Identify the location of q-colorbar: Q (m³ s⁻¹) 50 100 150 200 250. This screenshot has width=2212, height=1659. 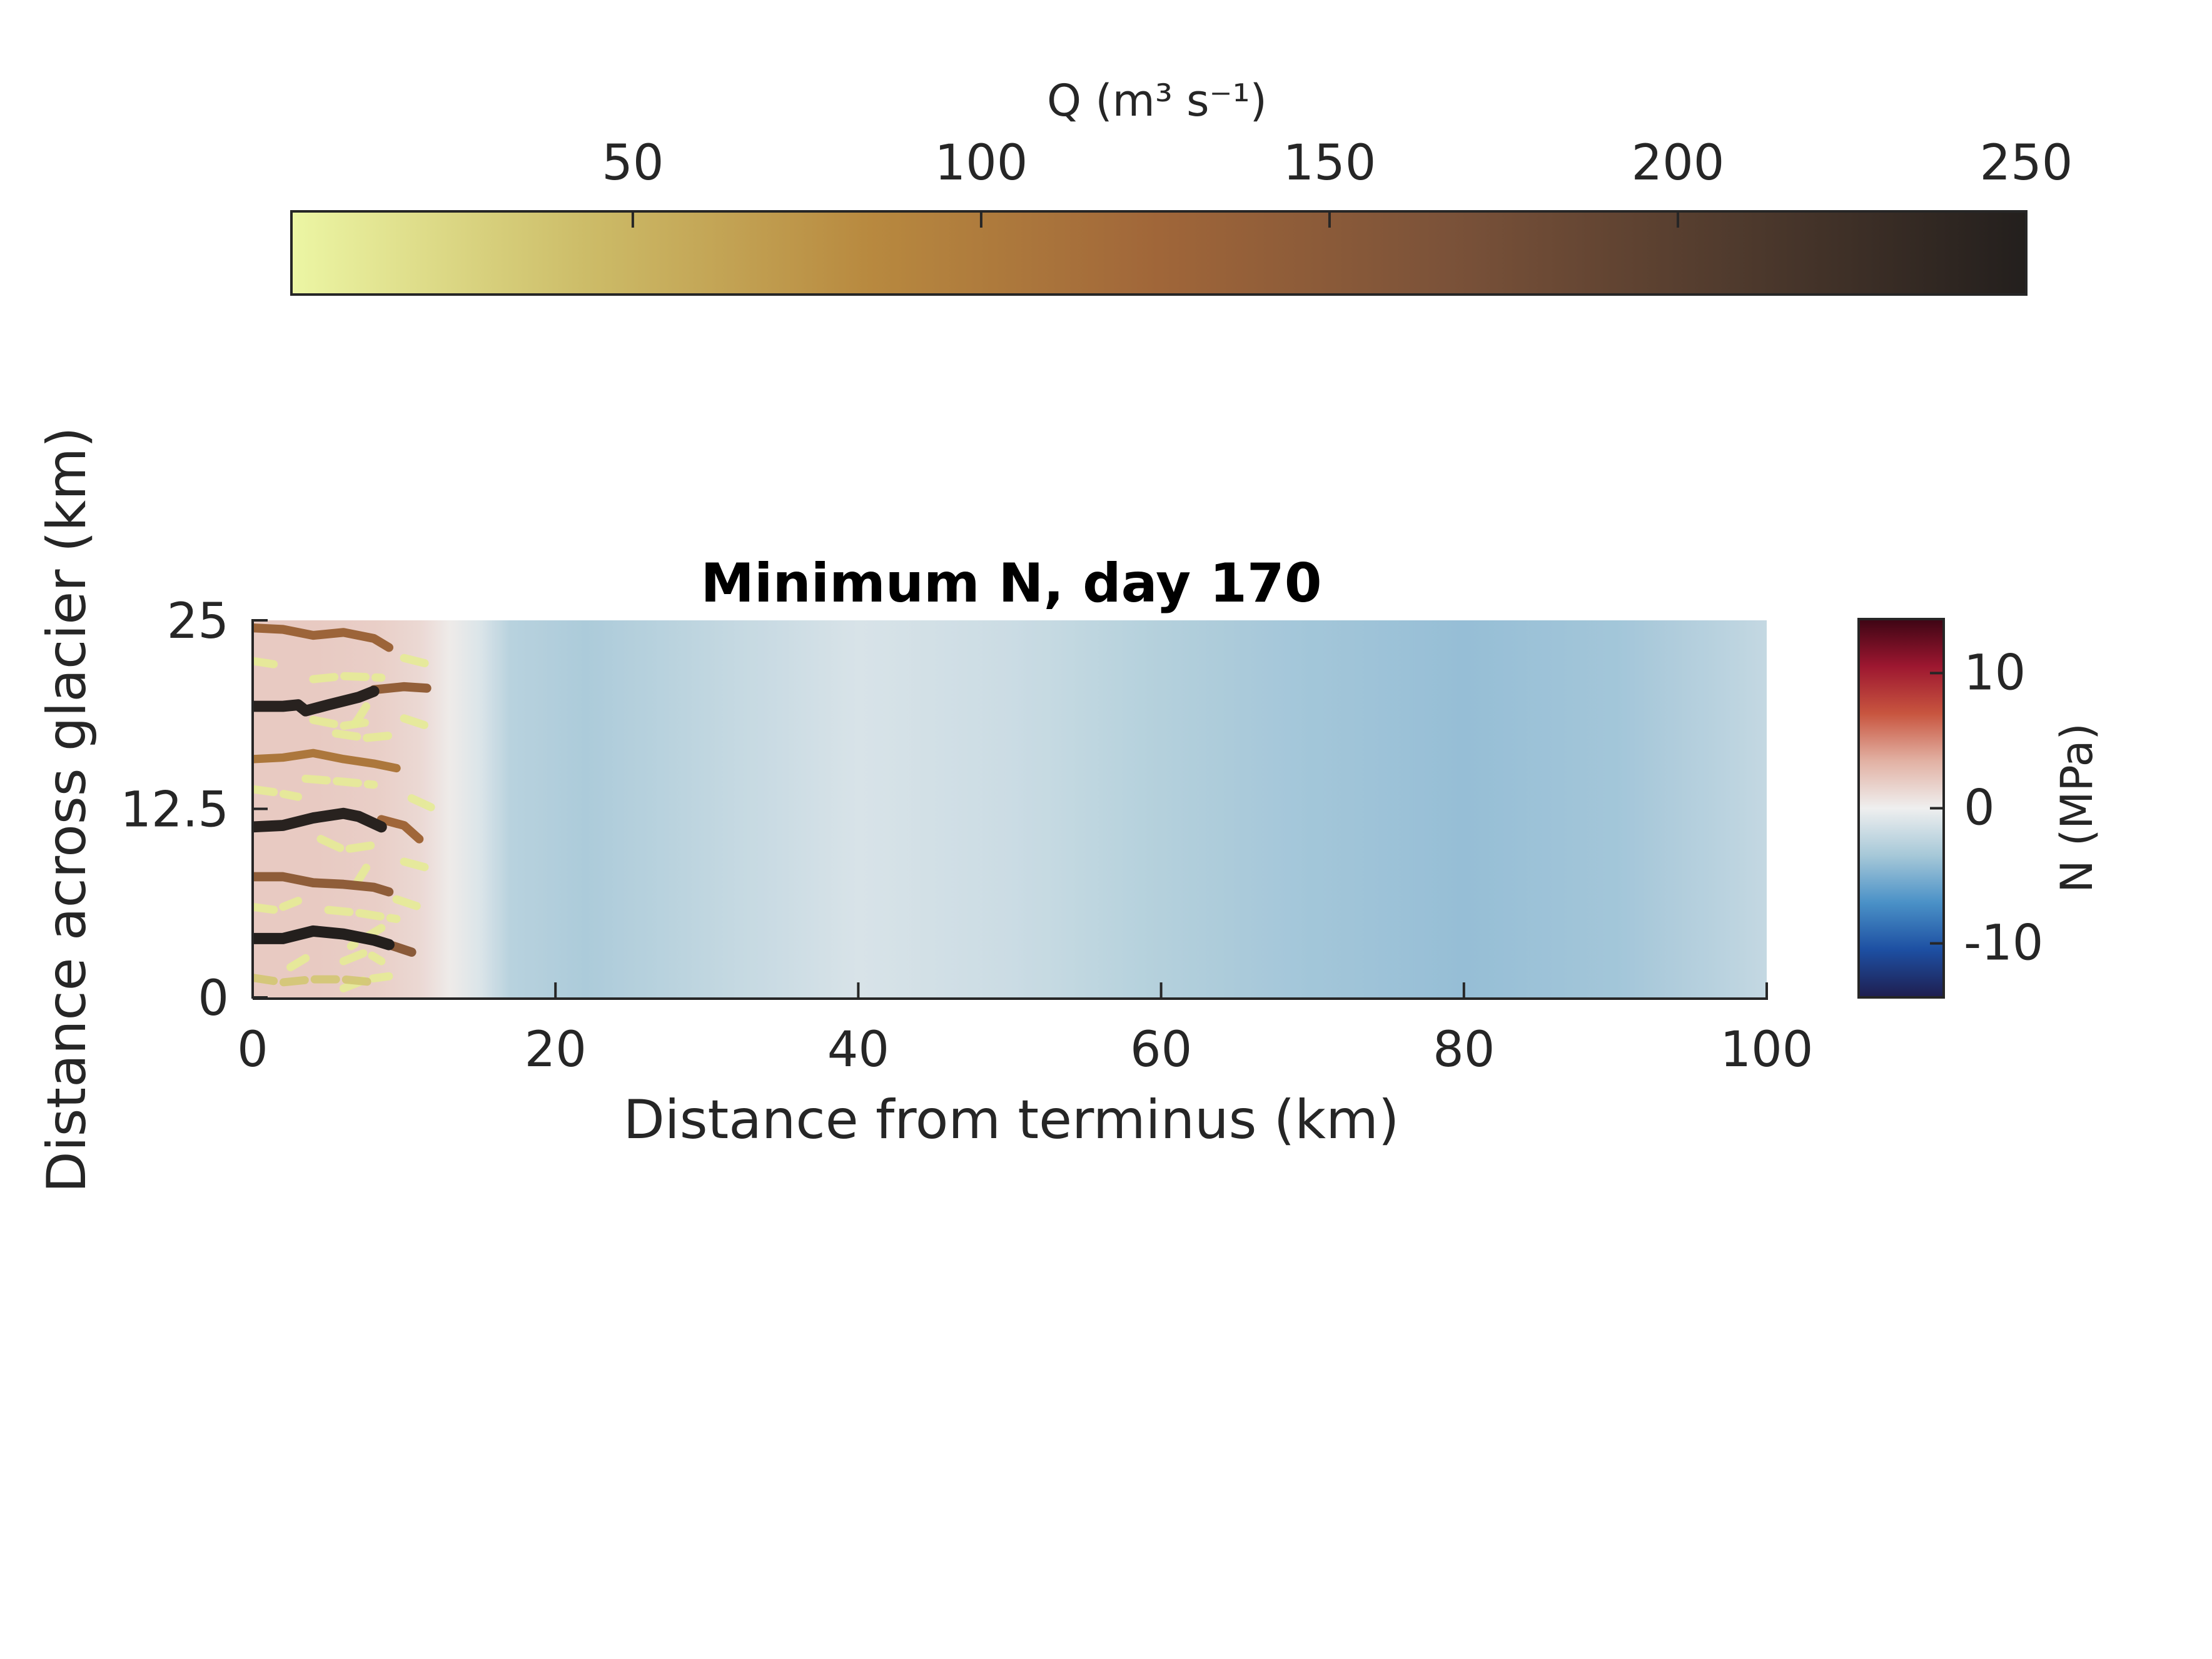
(1181, 185).